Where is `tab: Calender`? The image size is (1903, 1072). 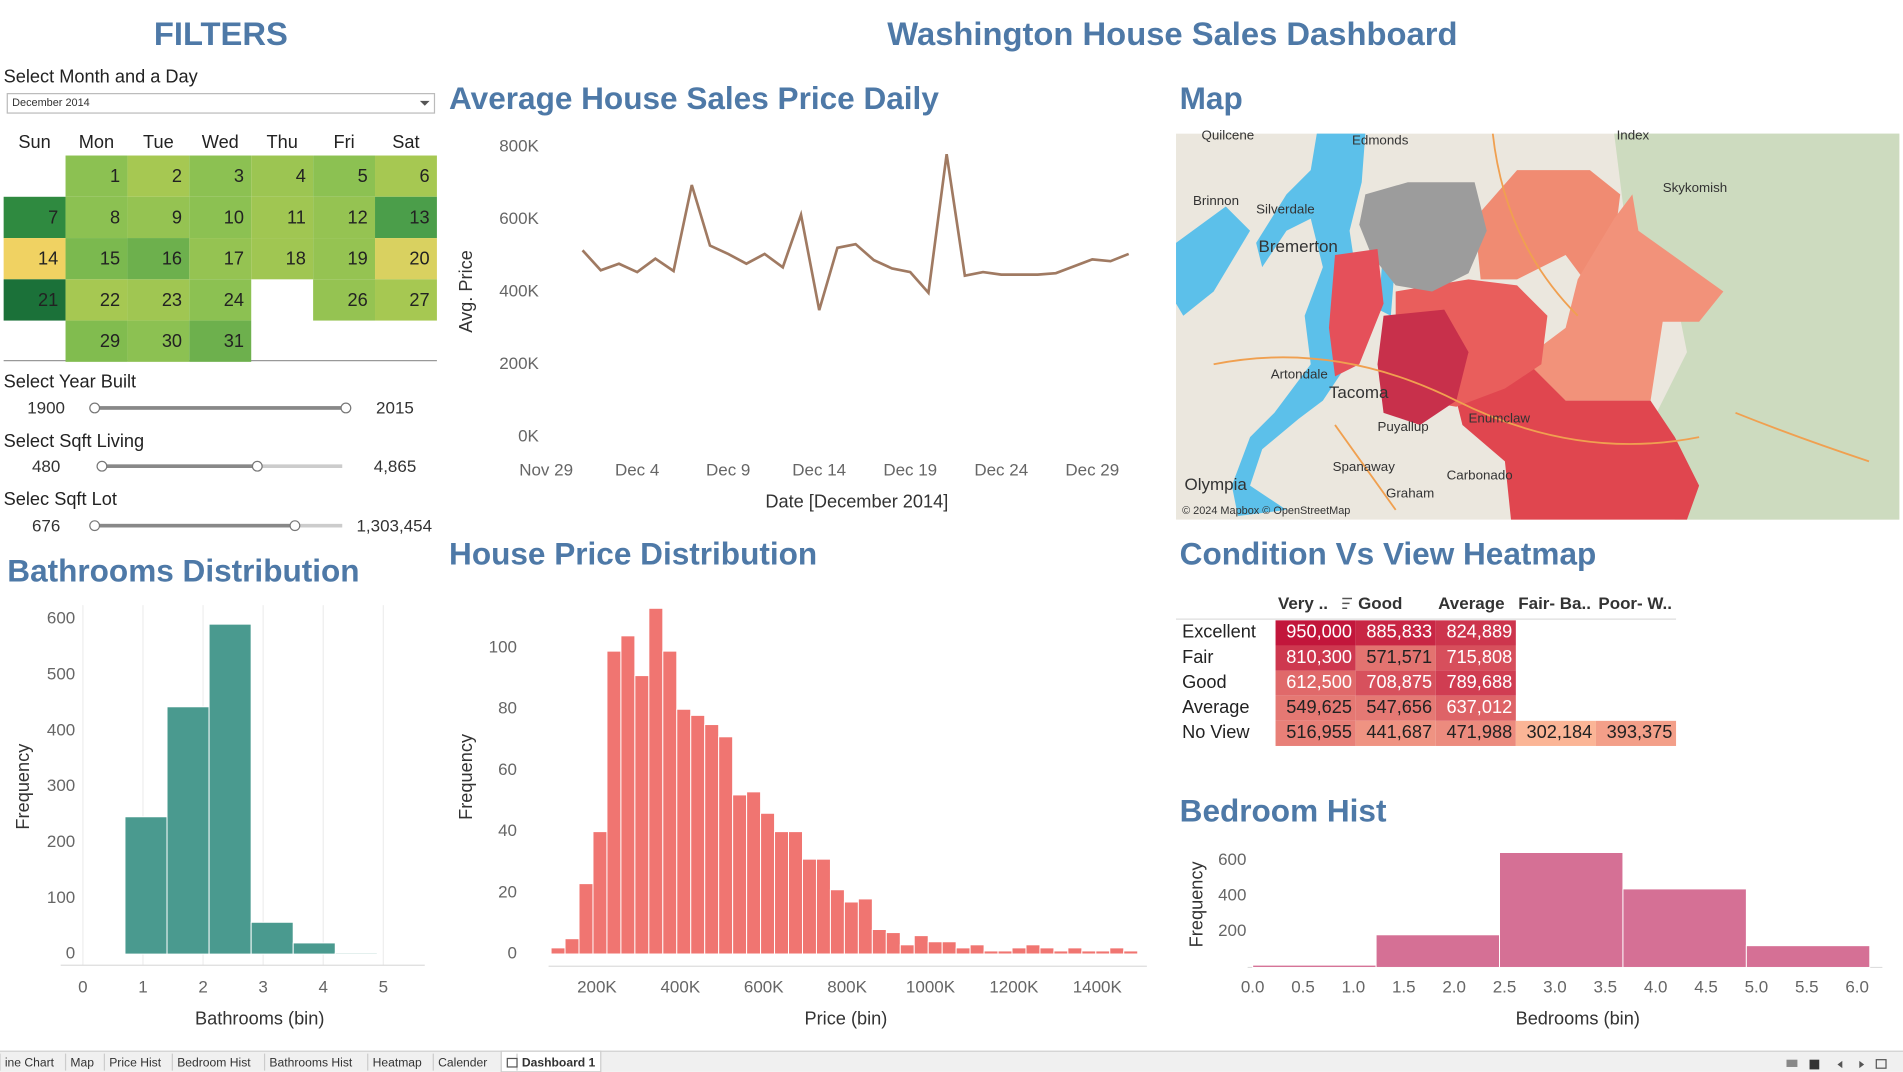
tab: Calender is located at coordinates (462, 1063).